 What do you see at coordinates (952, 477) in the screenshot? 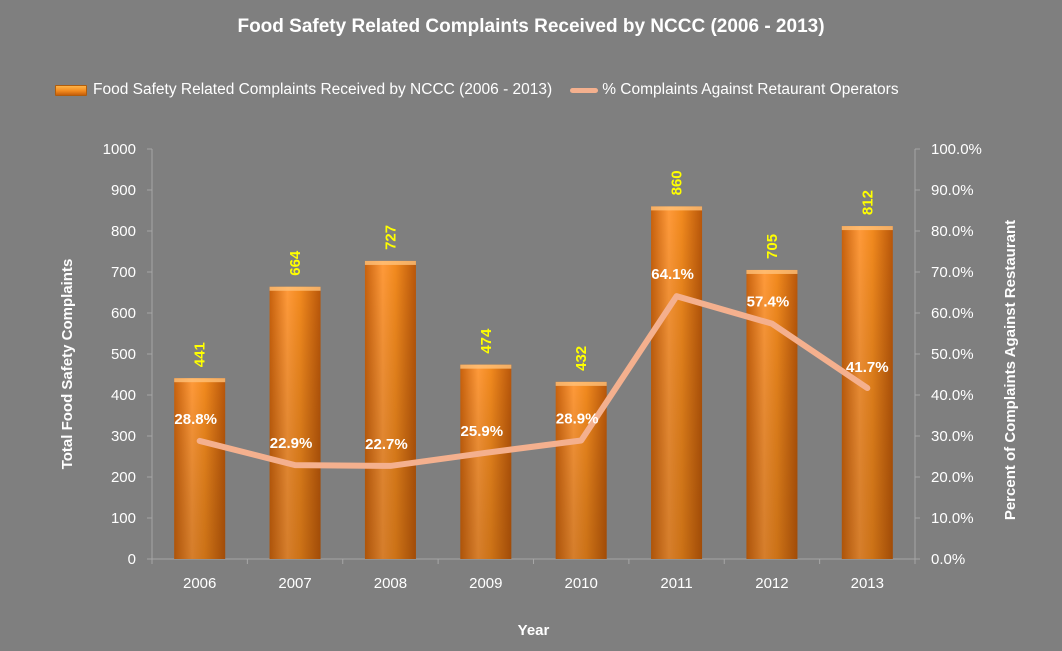
I see `y2-tick-label: 20.0%` at bounding box center [952, 477].